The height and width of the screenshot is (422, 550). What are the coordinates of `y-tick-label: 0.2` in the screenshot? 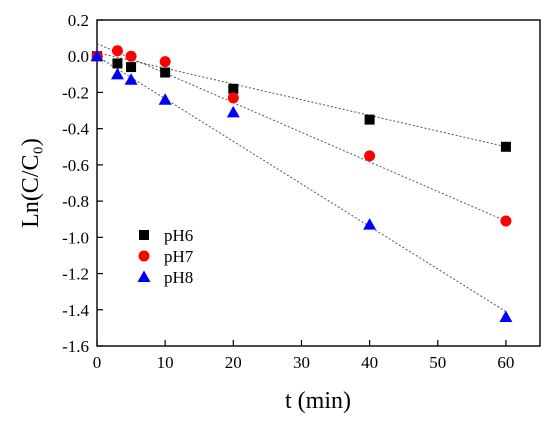 It's located at (78, 20).